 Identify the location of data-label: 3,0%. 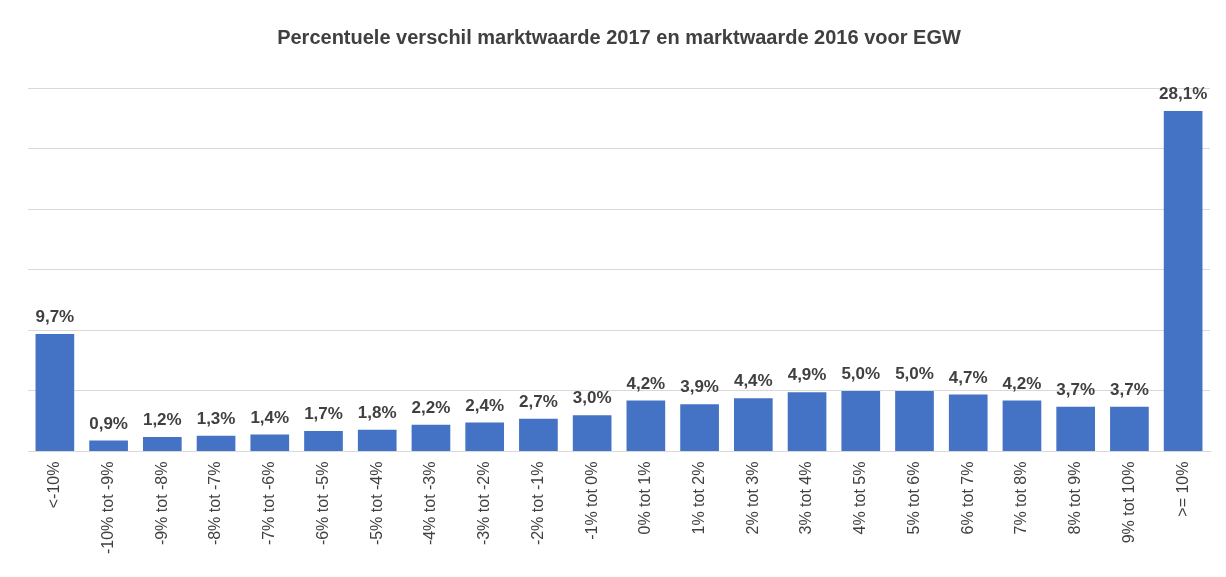
(592, 398).